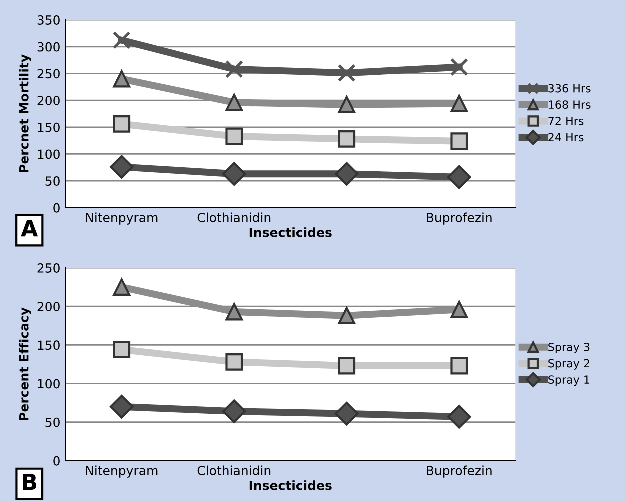  Describe the element at coordinates (30, 482) in the screenshot. I see `text: B` at that location.